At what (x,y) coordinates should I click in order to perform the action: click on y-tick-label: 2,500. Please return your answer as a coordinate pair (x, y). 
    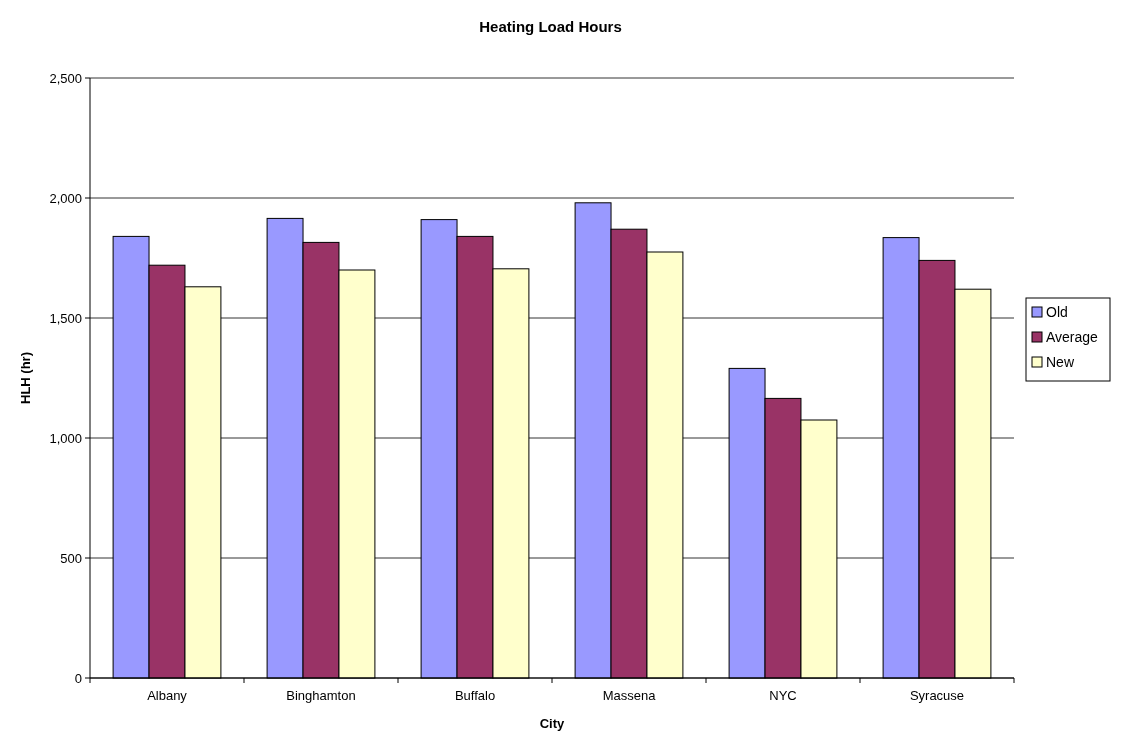
    Looking at the image, I should click on (65, 78).